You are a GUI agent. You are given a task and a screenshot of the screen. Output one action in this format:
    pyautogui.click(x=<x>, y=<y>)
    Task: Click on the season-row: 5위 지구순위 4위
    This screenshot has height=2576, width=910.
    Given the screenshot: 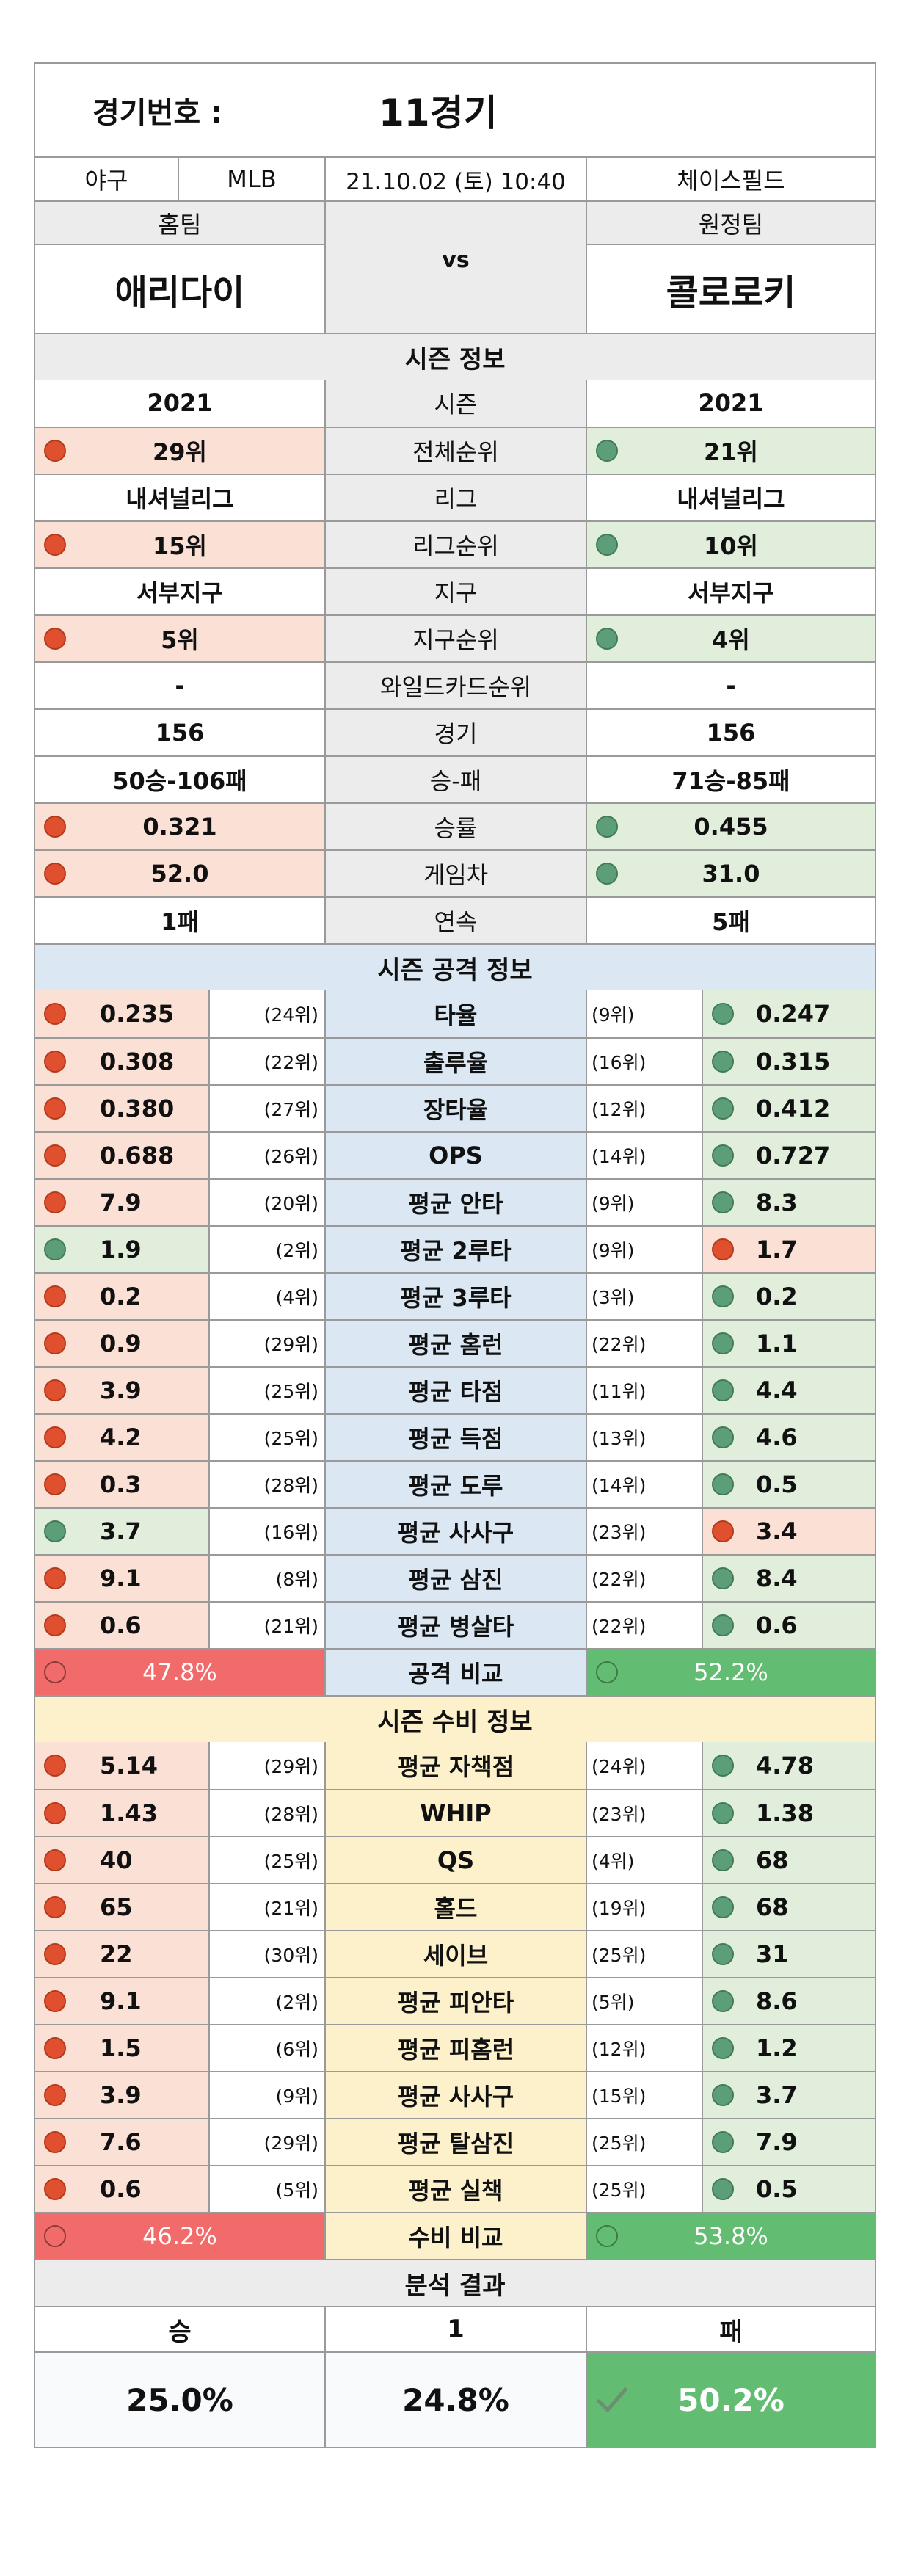 What is the action you would take?
    pyautogui.click(x=455, y=638)
    